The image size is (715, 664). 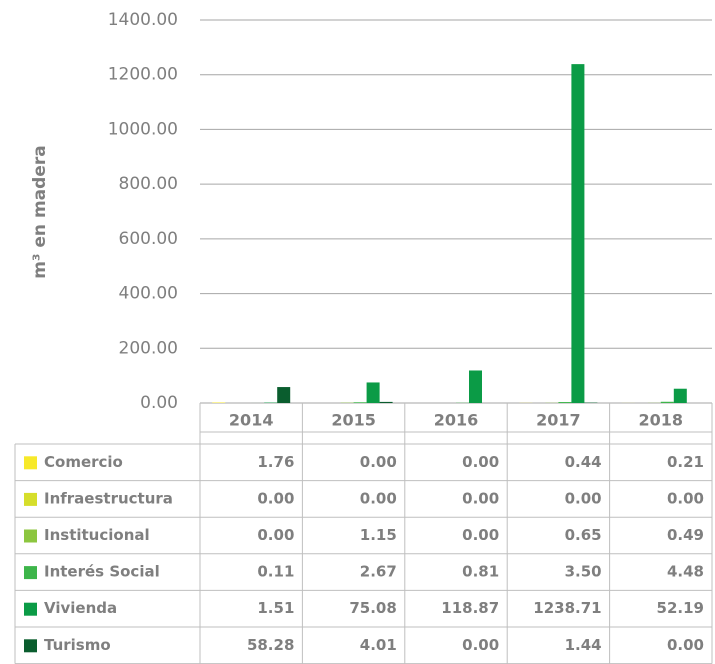 I want to click on table-cell: 0.81, so click(x=480, y=572).